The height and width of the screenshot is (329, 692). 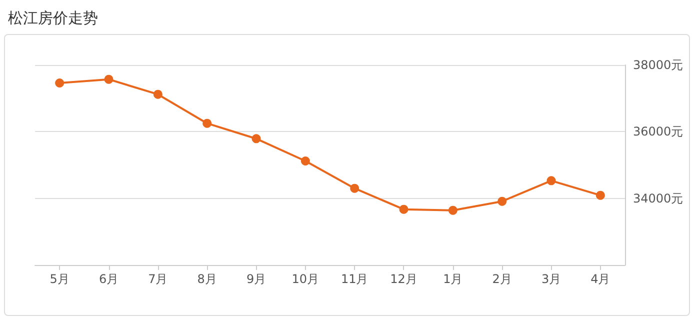 I want to click on x-tick-label: 5月, so click(x=60, y=279).